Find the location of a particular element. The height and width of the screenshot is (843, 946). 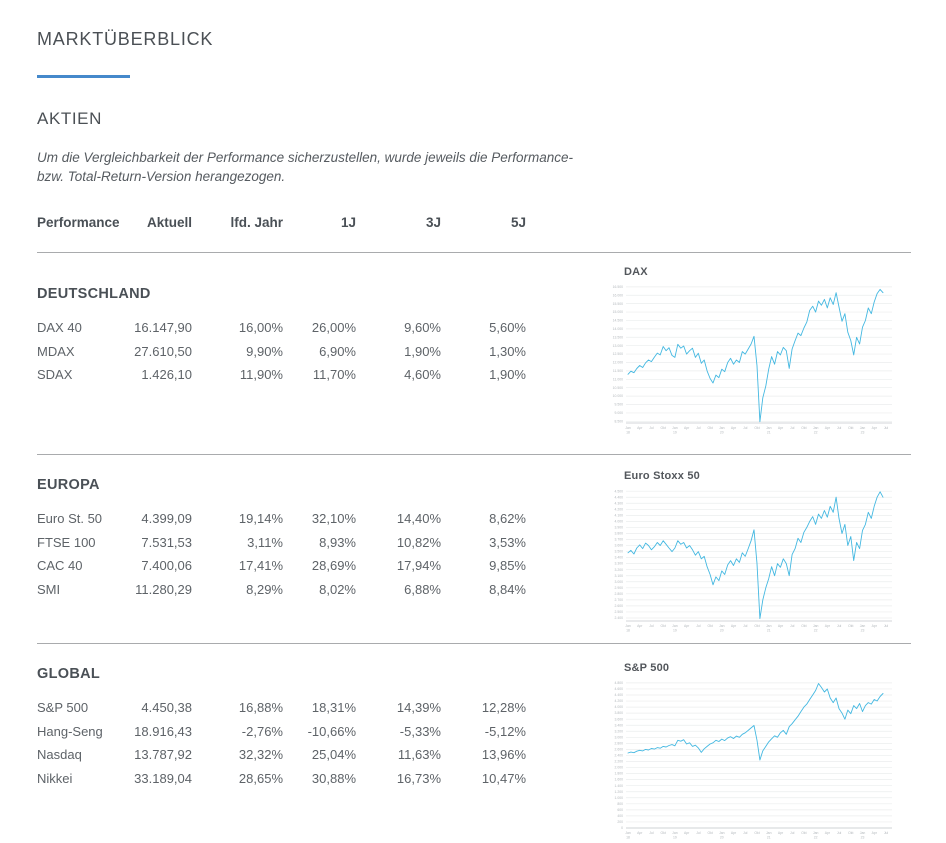

value-cell: 26,00% is located at coordinates (333, 327).